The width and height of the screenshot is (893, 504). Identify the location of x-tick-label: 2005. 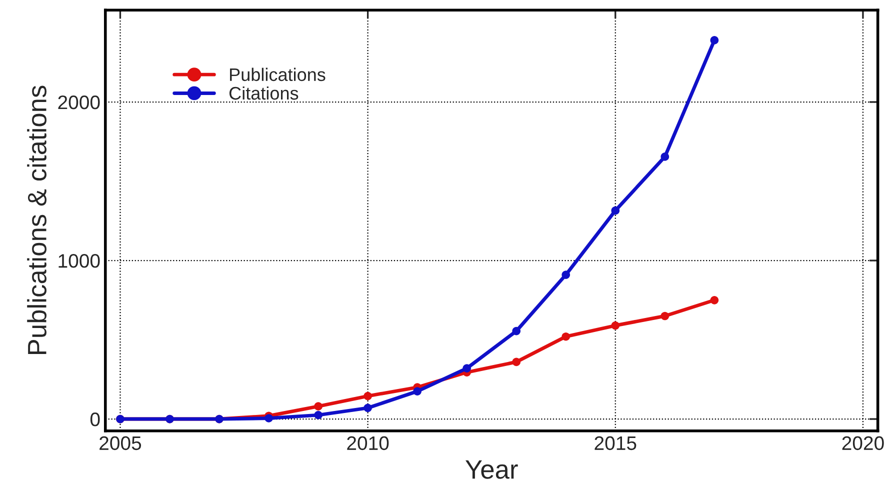
(121, 443).